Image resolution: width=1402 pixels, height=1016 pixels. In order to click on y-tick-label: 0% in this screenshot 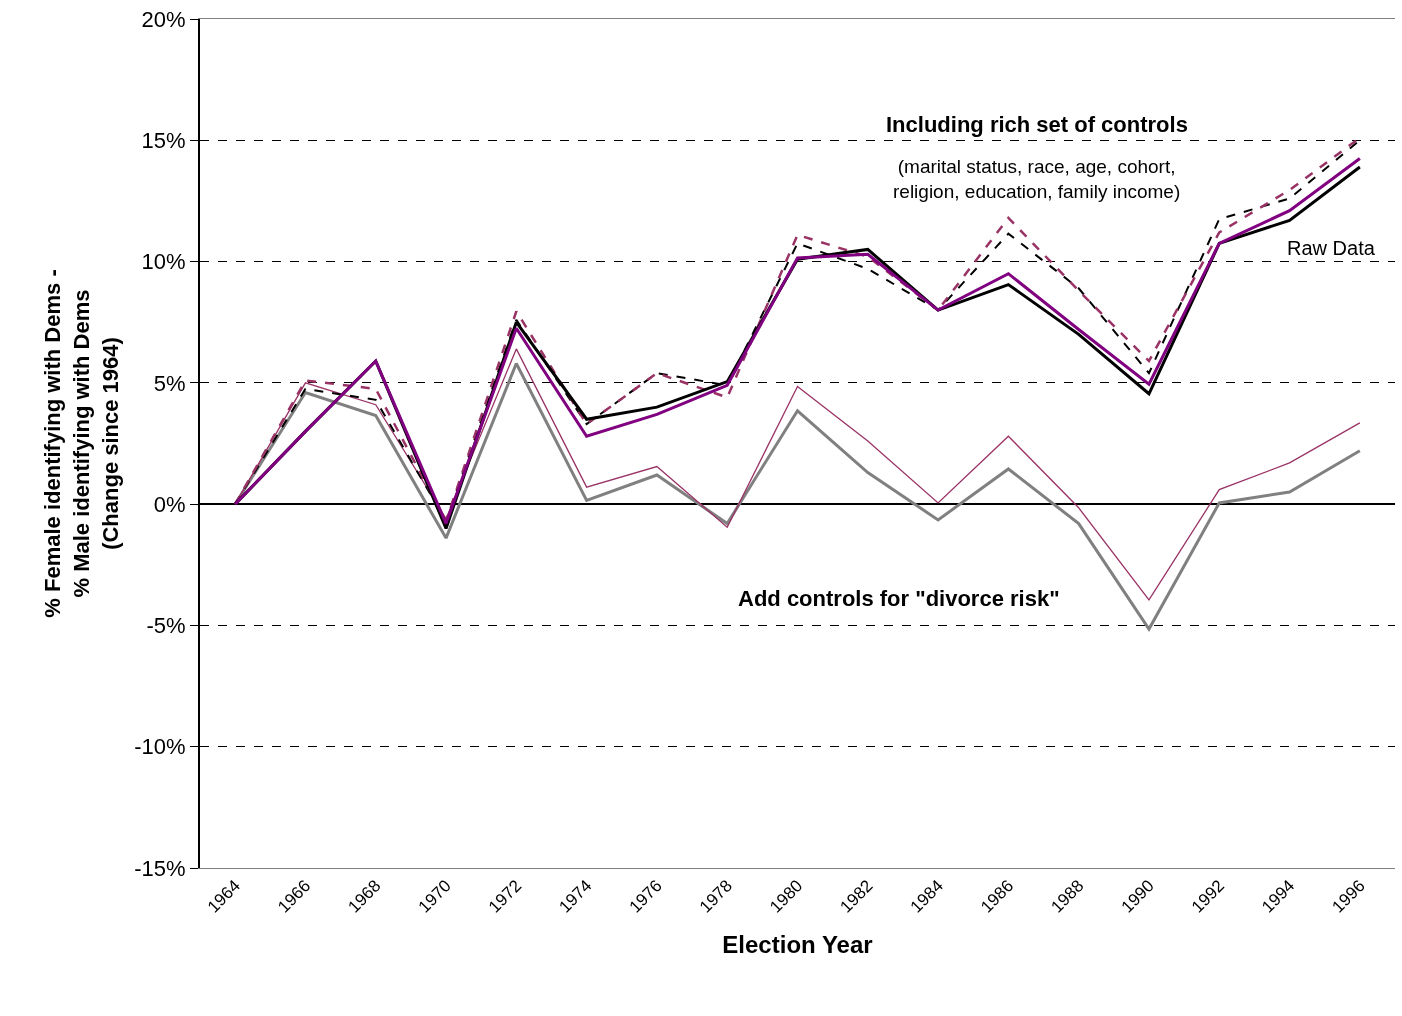, I will do `click(169, 504)`.